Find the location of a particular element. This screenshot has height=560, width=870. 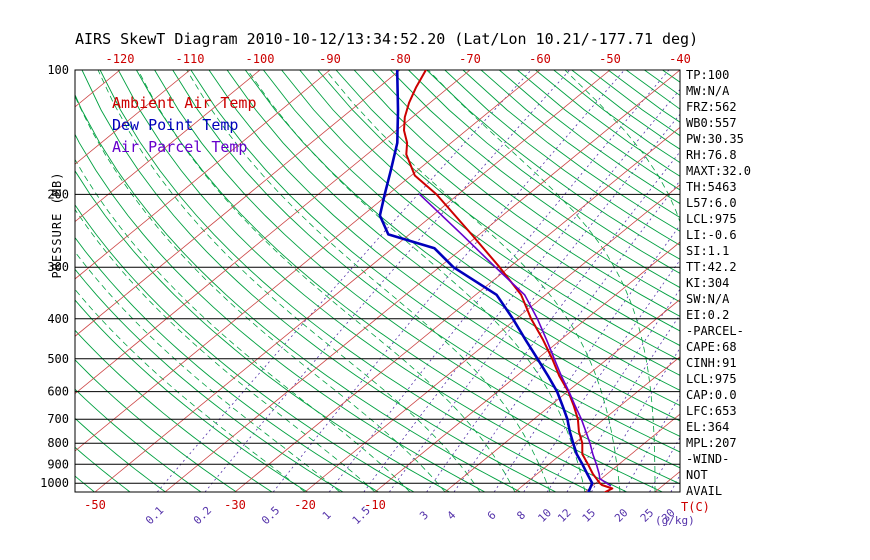

stat-line: CINH:91 is located at coordinates (711, 363).